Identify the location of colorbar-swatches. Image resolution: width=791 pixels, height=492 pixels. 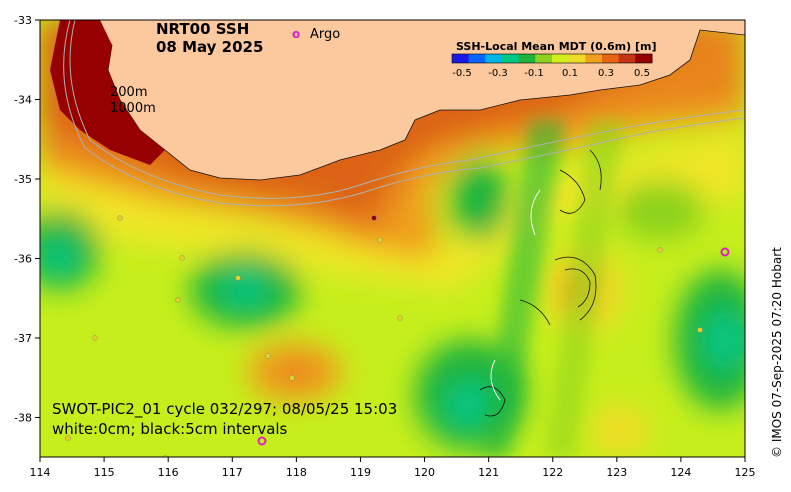
(552, 58).